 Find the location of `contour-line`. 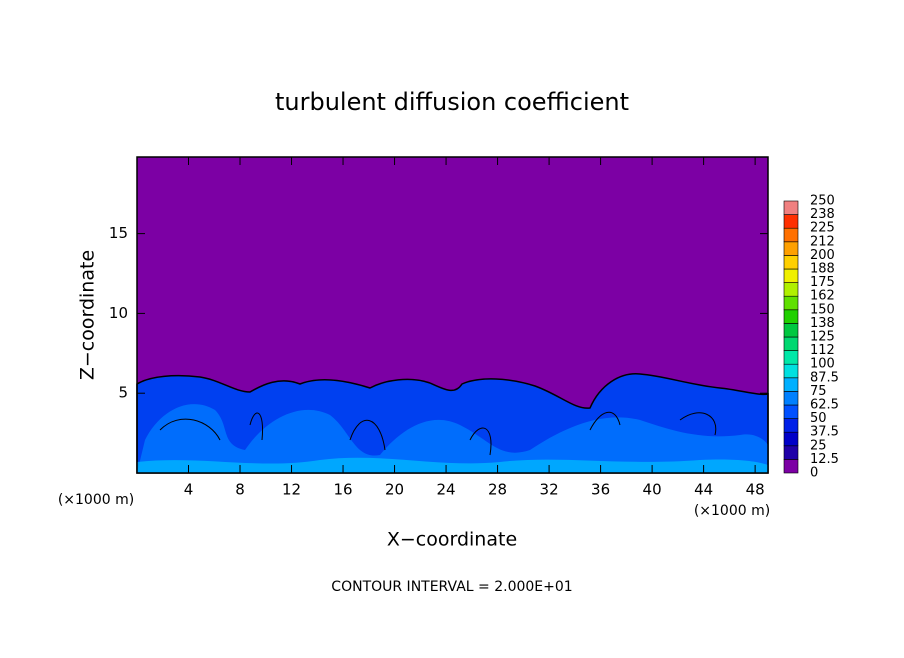

contour-line is located at coordinates (438, 434).